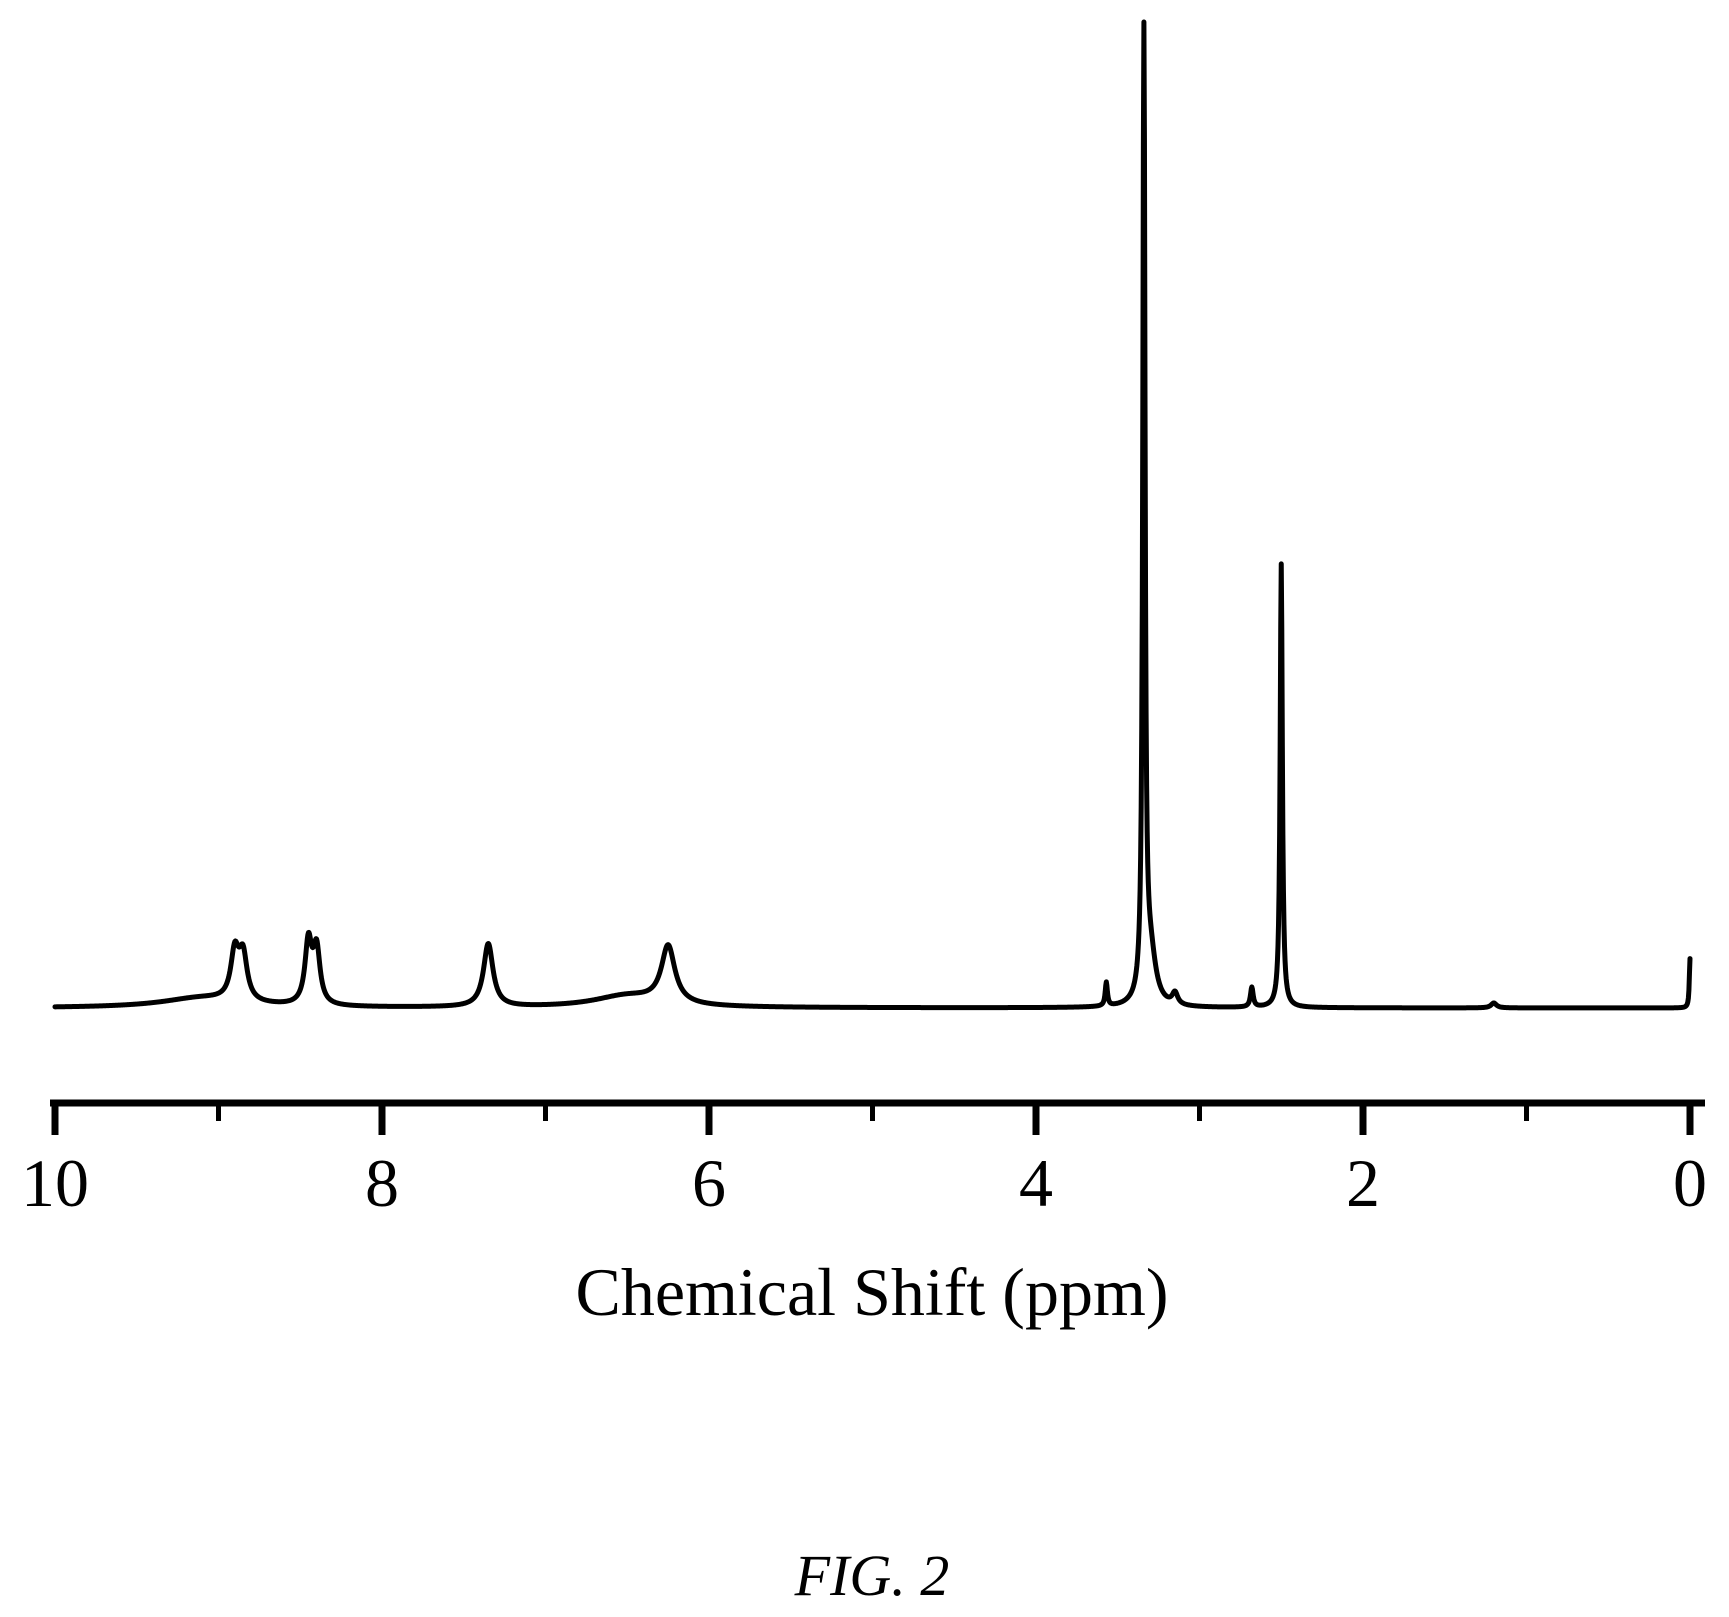 The image size is (1729, 1617). What do you see at coordinates (872, 1119) in the screenshot?
I see `x-axis-ticks` at bounding box center [872, 1119].